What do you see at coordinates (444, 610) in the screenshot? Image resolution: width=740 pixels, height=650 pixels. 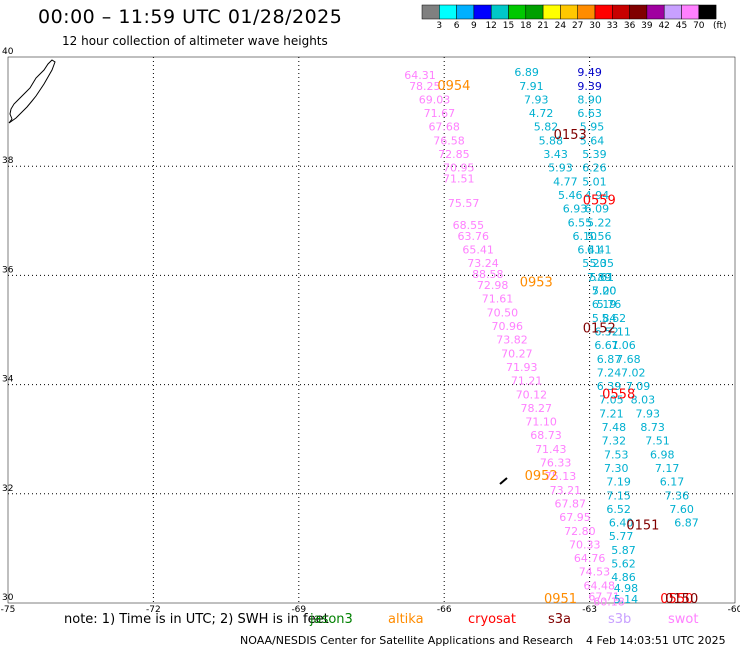 I see `x-tick-label: -66` at bounding box center [444, 610].